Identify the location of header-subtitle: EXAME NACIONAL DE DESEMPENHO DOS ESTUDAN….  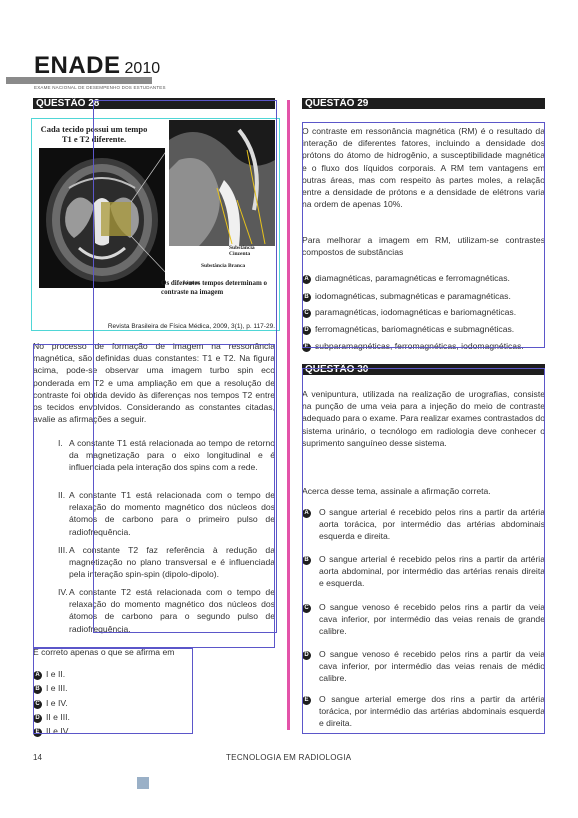
(100, 87).